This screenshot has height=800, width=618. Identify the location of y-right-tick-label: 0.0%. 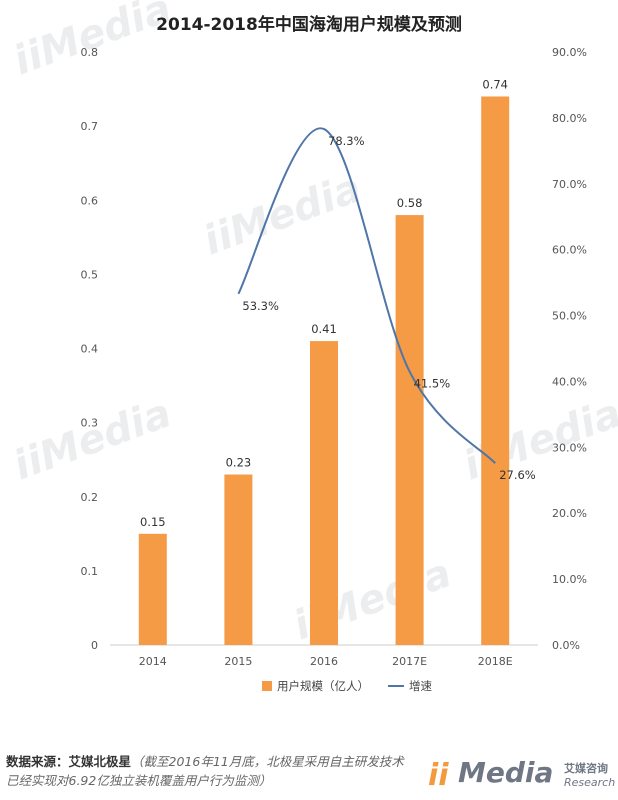
(566, 645).